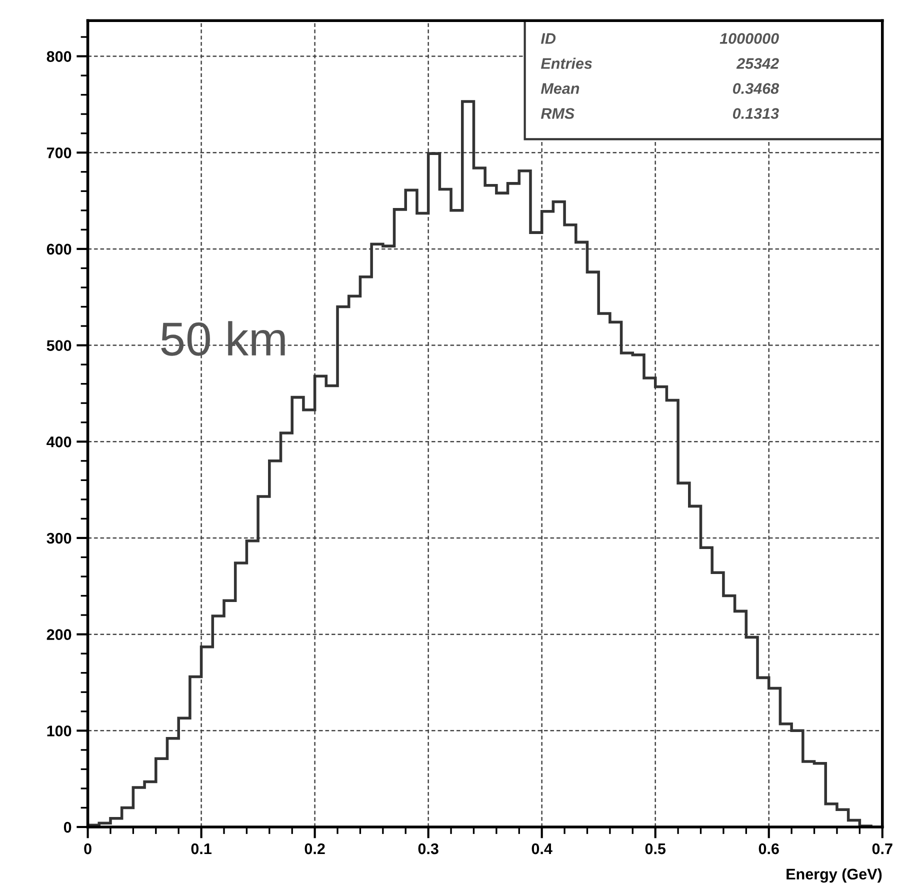 The image size is (905, 896). What do you see at coordinates (59, 634) in the screenshot?
I see `y-tick-label: 200` at bounding box center [59, 634].